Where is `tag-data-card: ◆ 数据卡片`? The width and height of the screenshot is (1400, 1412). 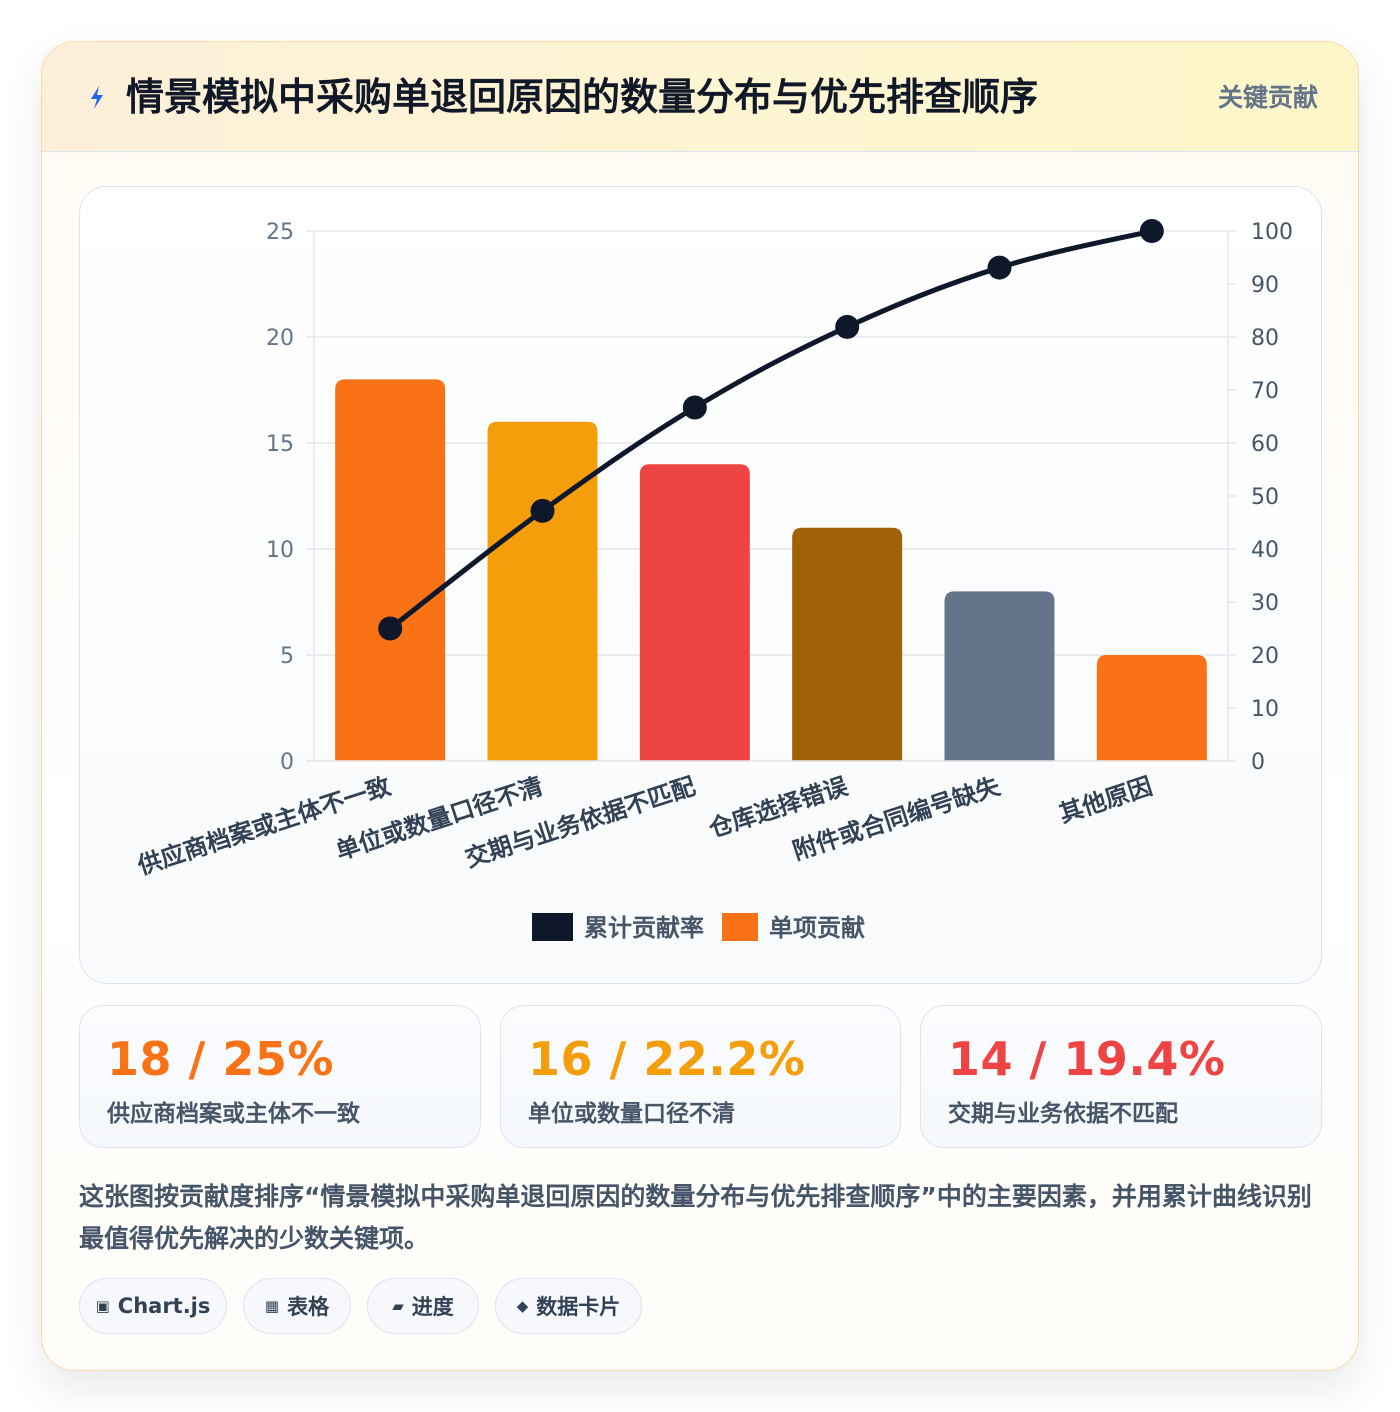 tag-data-card: ◆ 数据卡片 is located at coordinates (568, 1306).